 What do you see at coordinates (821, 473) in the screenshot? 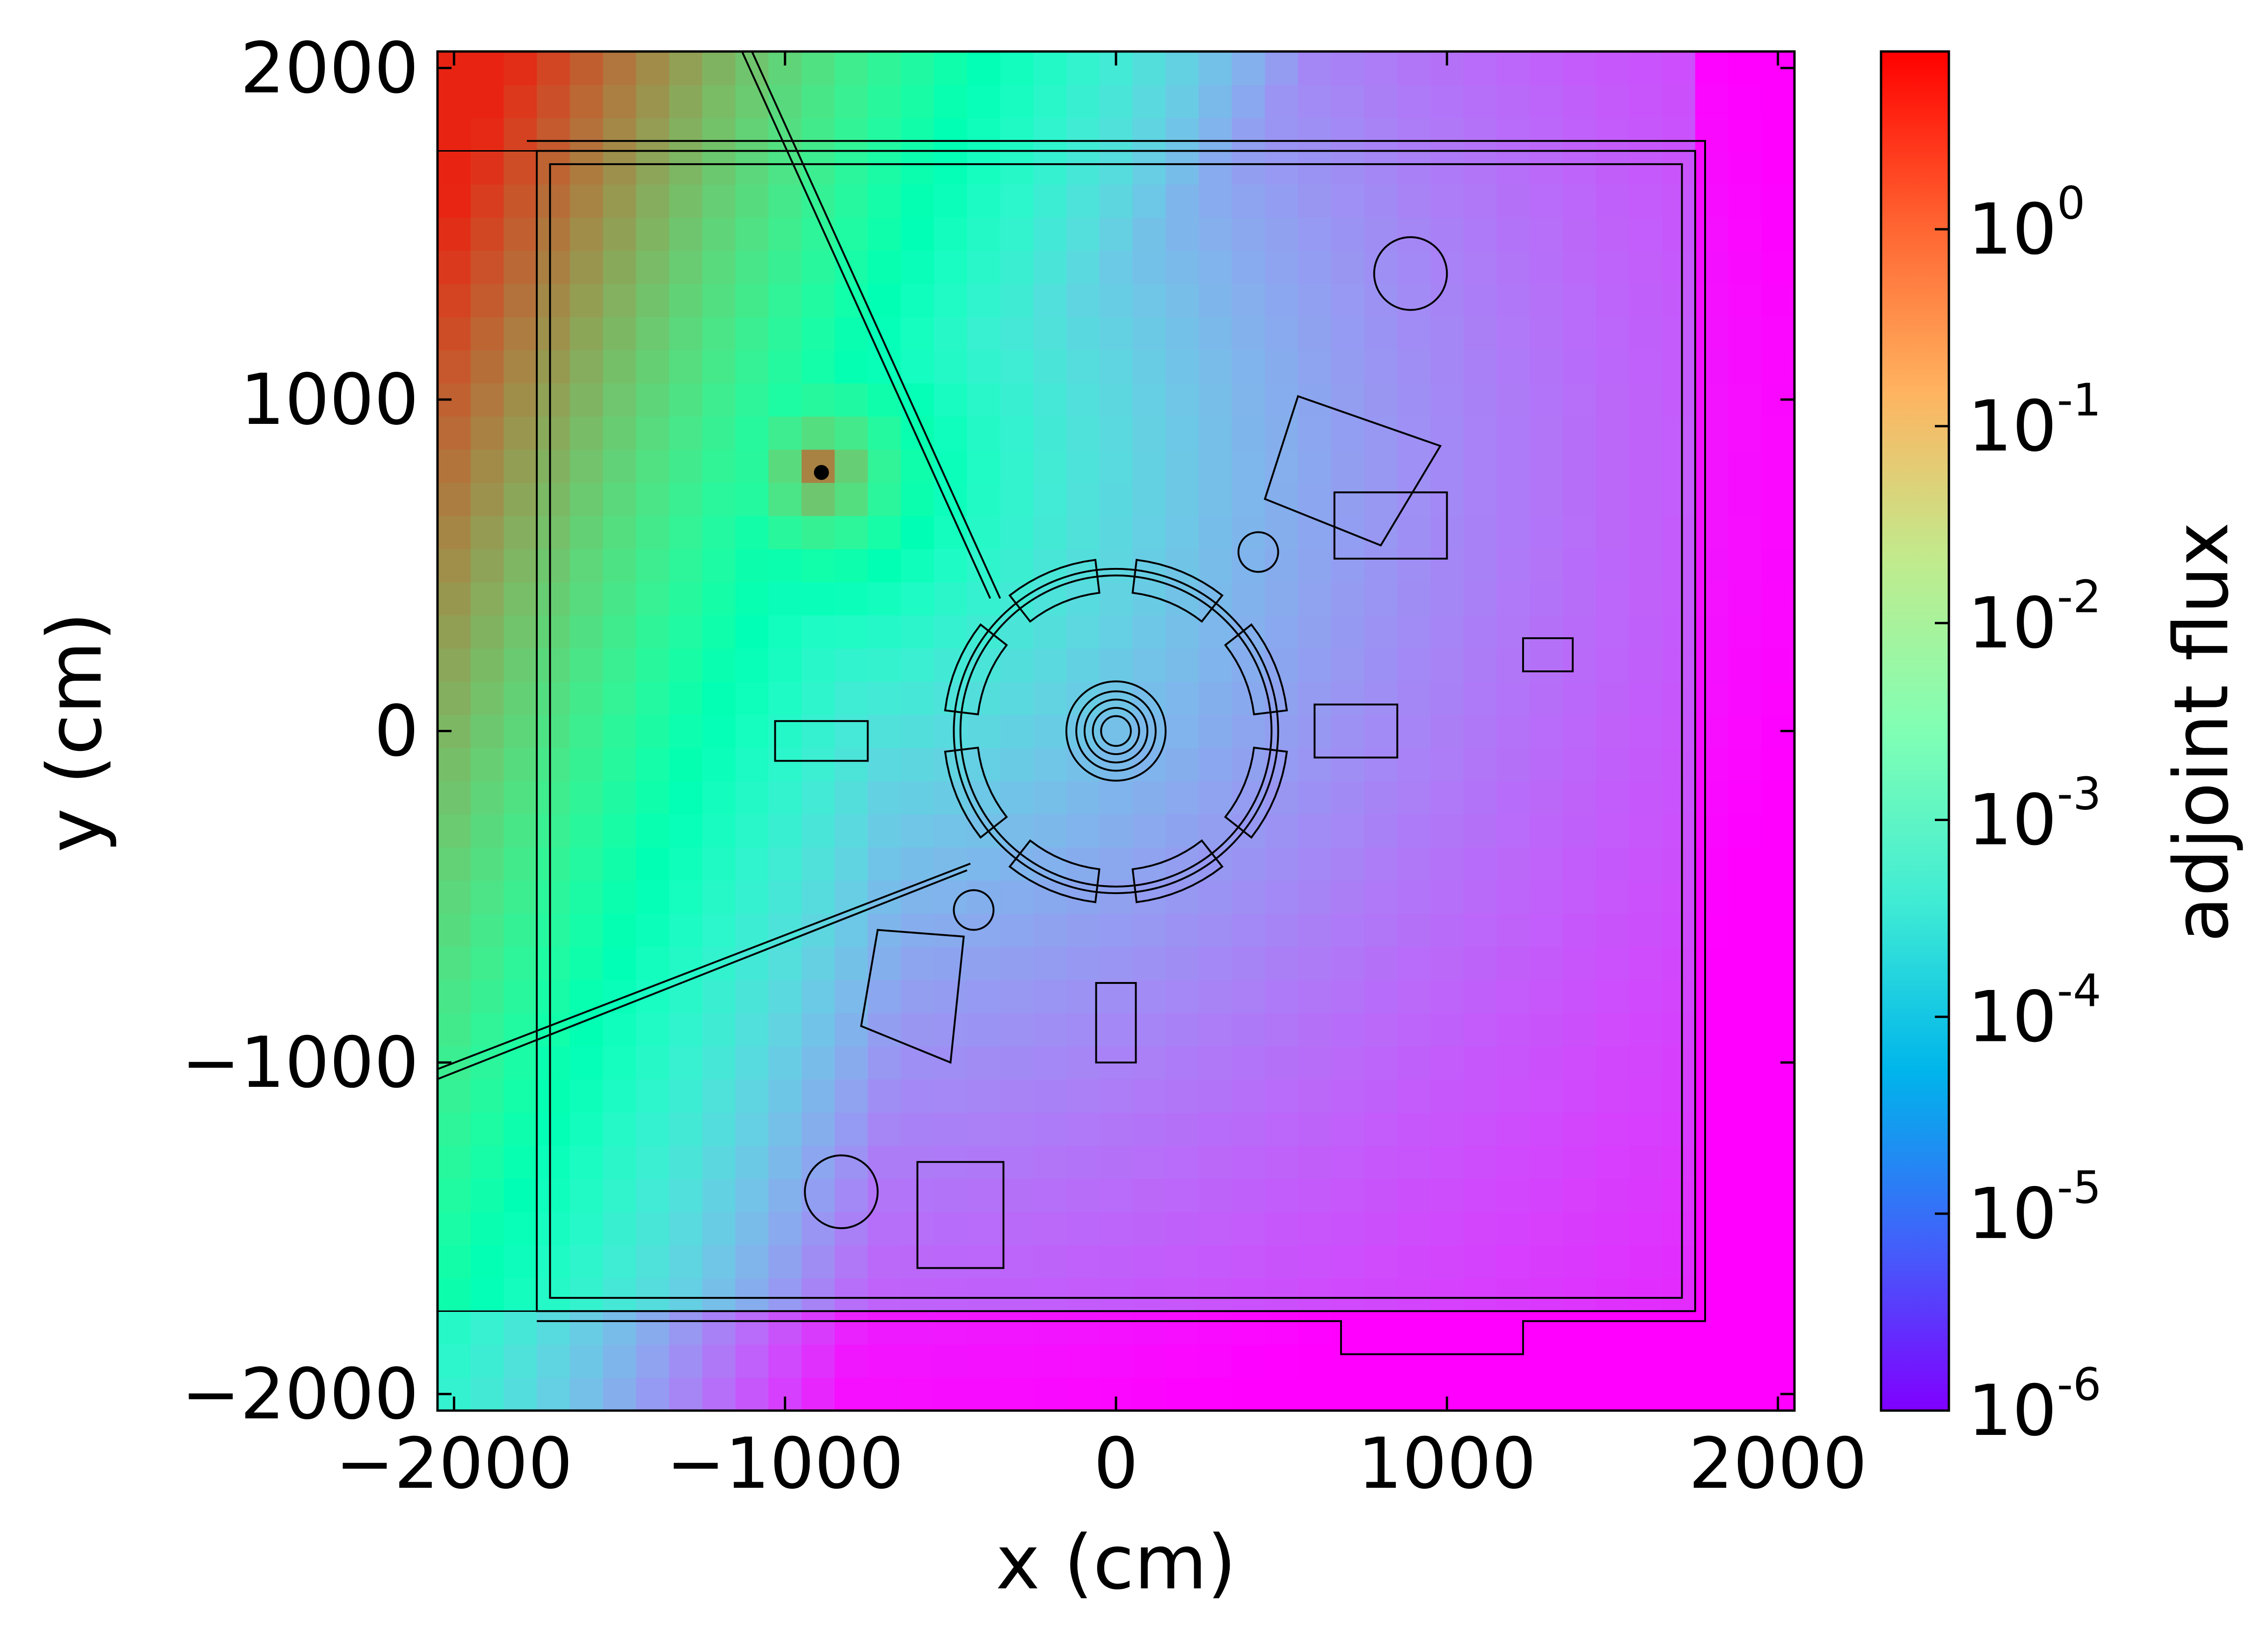
I see `source-marker` at bounding box center [821, 473].